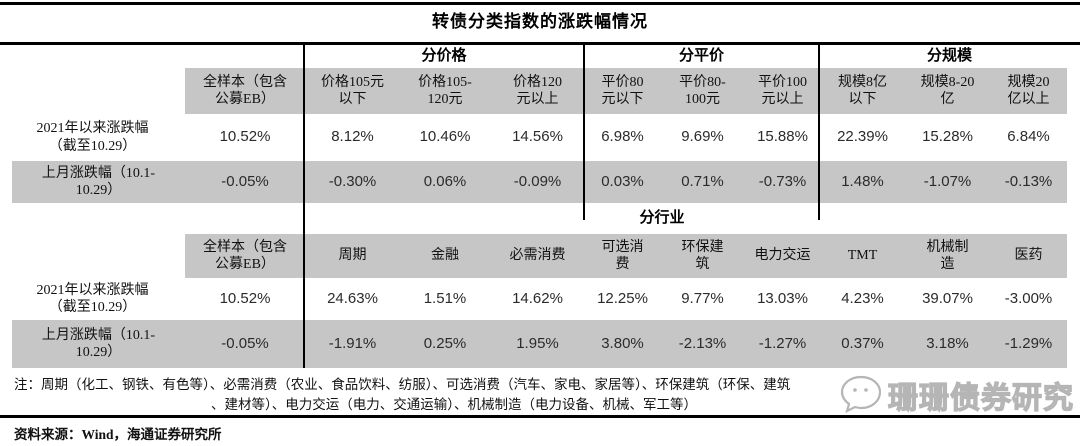  What do you see at coordinates (701, 56) in the screenshot?
I see `group-header-parity: 分平价` at bounding box center [701, 56].